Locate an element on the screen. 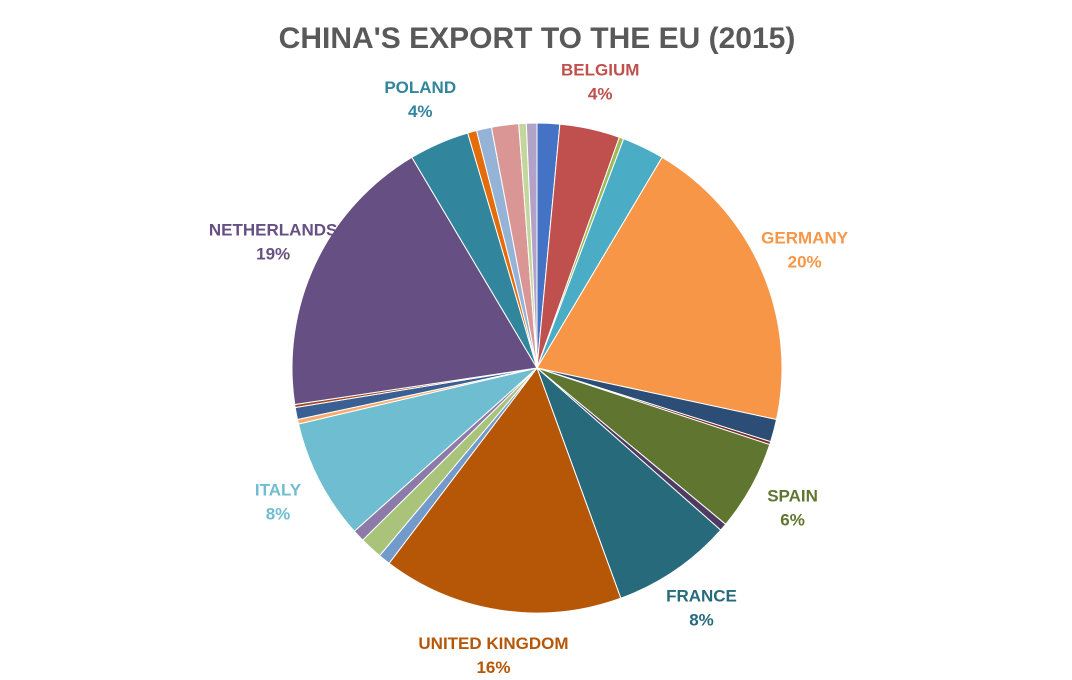 The width and height of the screenshot is (1072, 680). slice-label: POLAND is located at coordinates (420, 87).